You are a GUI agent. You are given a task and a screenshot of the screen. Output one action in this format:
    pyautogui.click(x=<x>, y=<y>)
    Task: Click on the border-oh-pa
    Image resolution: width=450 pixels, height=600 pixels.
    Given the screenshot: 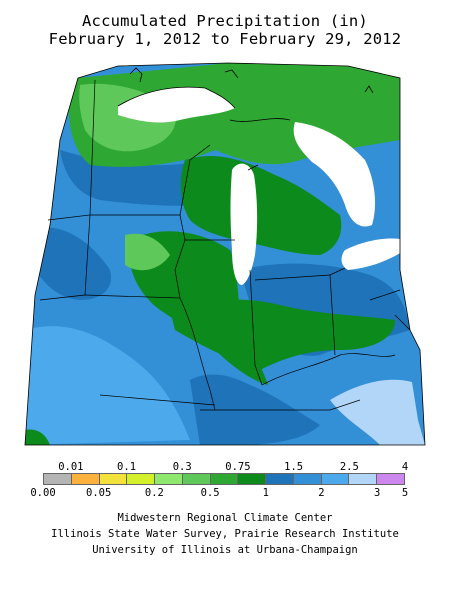 What is the action you would take?
    pyautogui.click(x=385, y=295)
    